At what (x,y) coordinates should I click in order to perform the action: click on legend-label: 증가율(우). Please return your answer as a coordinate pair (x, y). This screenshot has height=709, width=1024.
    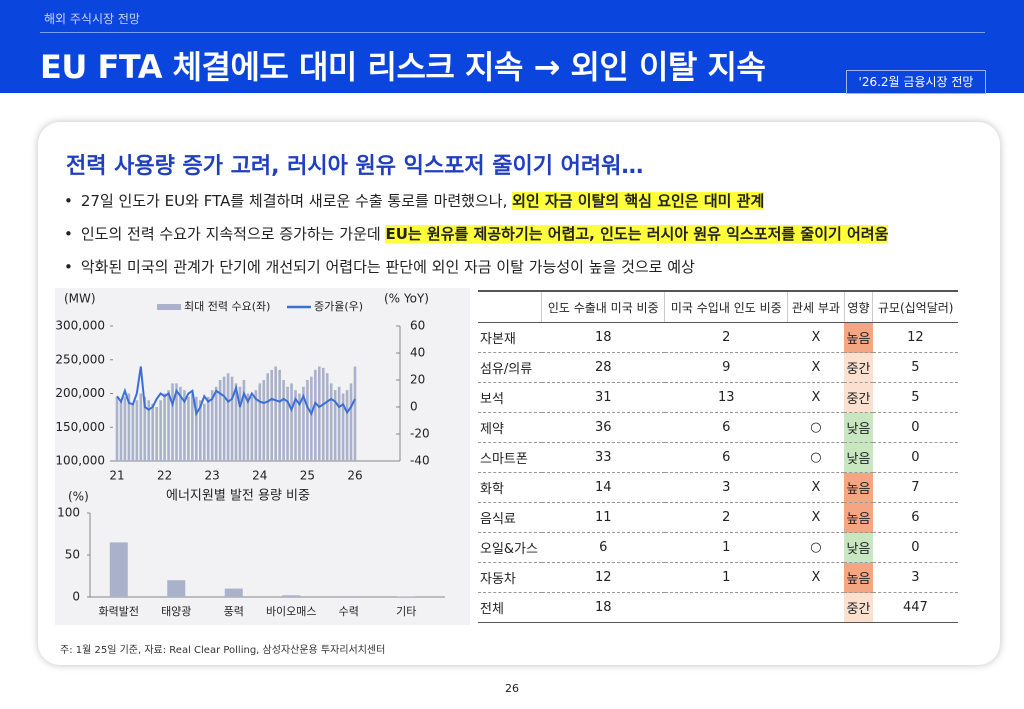
    Looking at the image, I should click on (338, 306).